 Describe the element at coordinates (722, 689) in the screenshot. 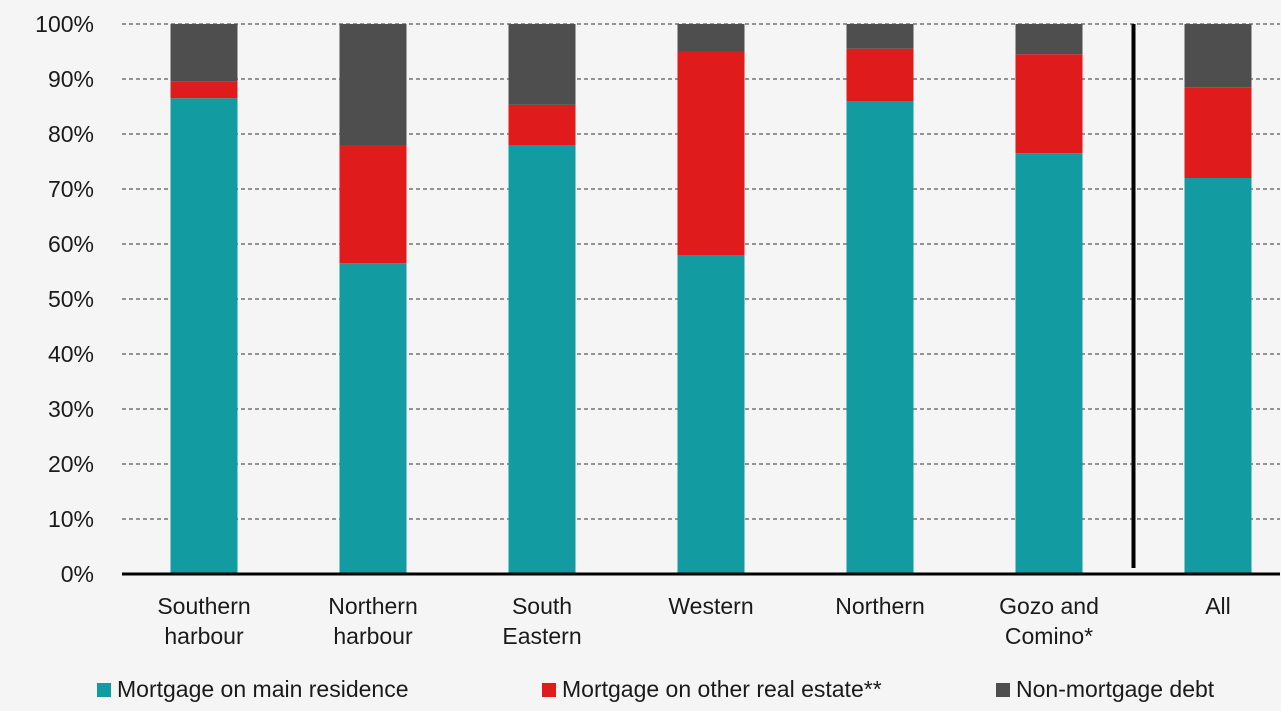

I see `legend-label: Mortgage on other real estate**` at that location.